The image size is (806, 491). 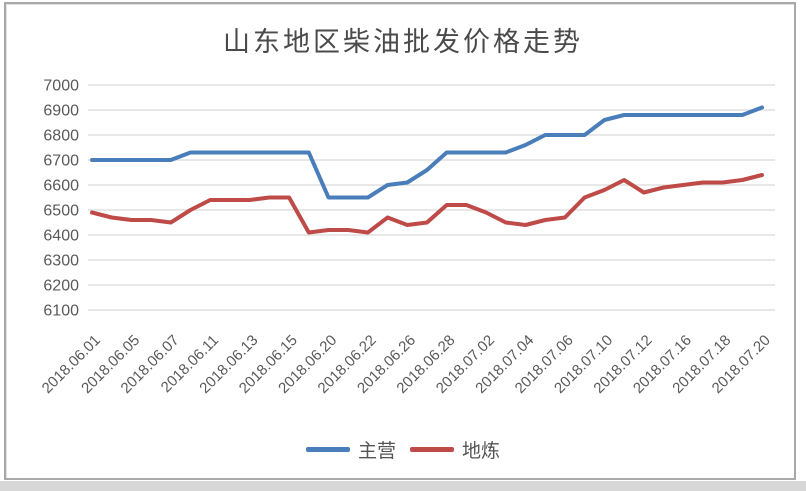 What do you see at coordinates (61, 211) in the screenshot?
I see `y-axis-tick-label: 6500` at bounding box center [61, 211].